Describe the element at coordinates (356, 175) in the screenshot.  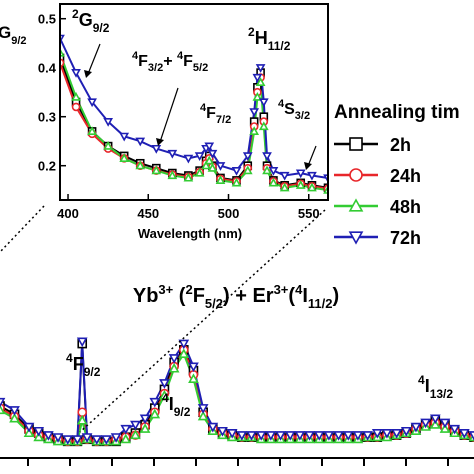
I see `legend-marker-24h` at that location.